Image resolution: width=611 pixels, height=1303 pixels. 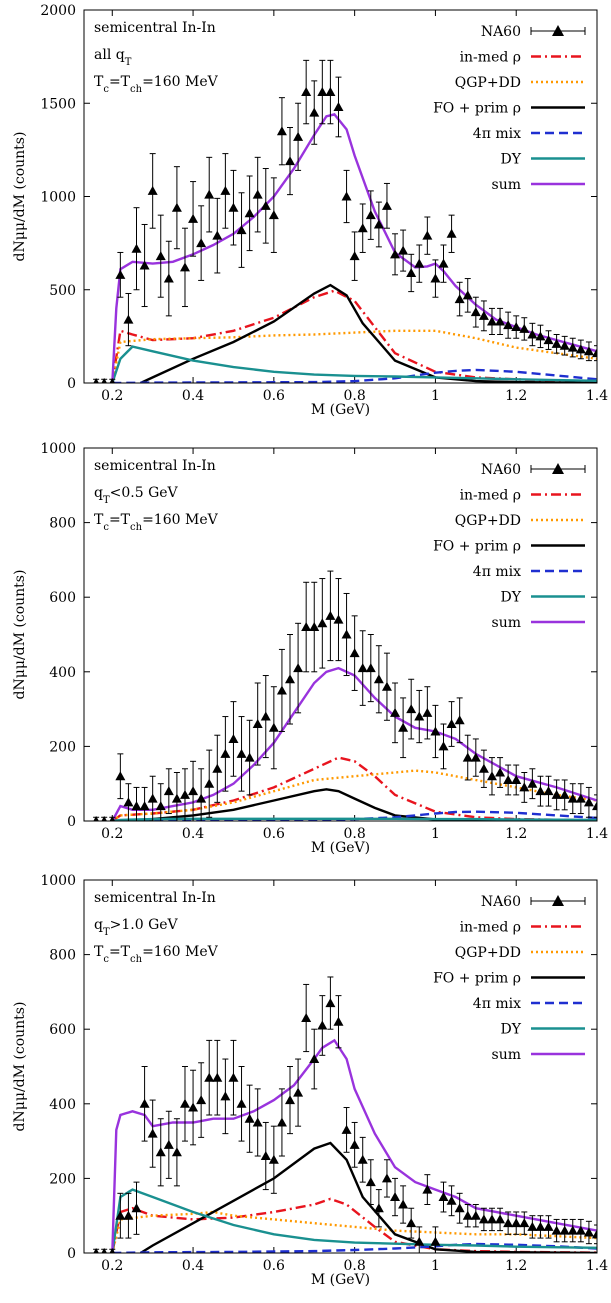 What do you see at coordinates (62, 524) in the screenshot?
I see `y-tick-label: 800` at bounding box center [62, 524].